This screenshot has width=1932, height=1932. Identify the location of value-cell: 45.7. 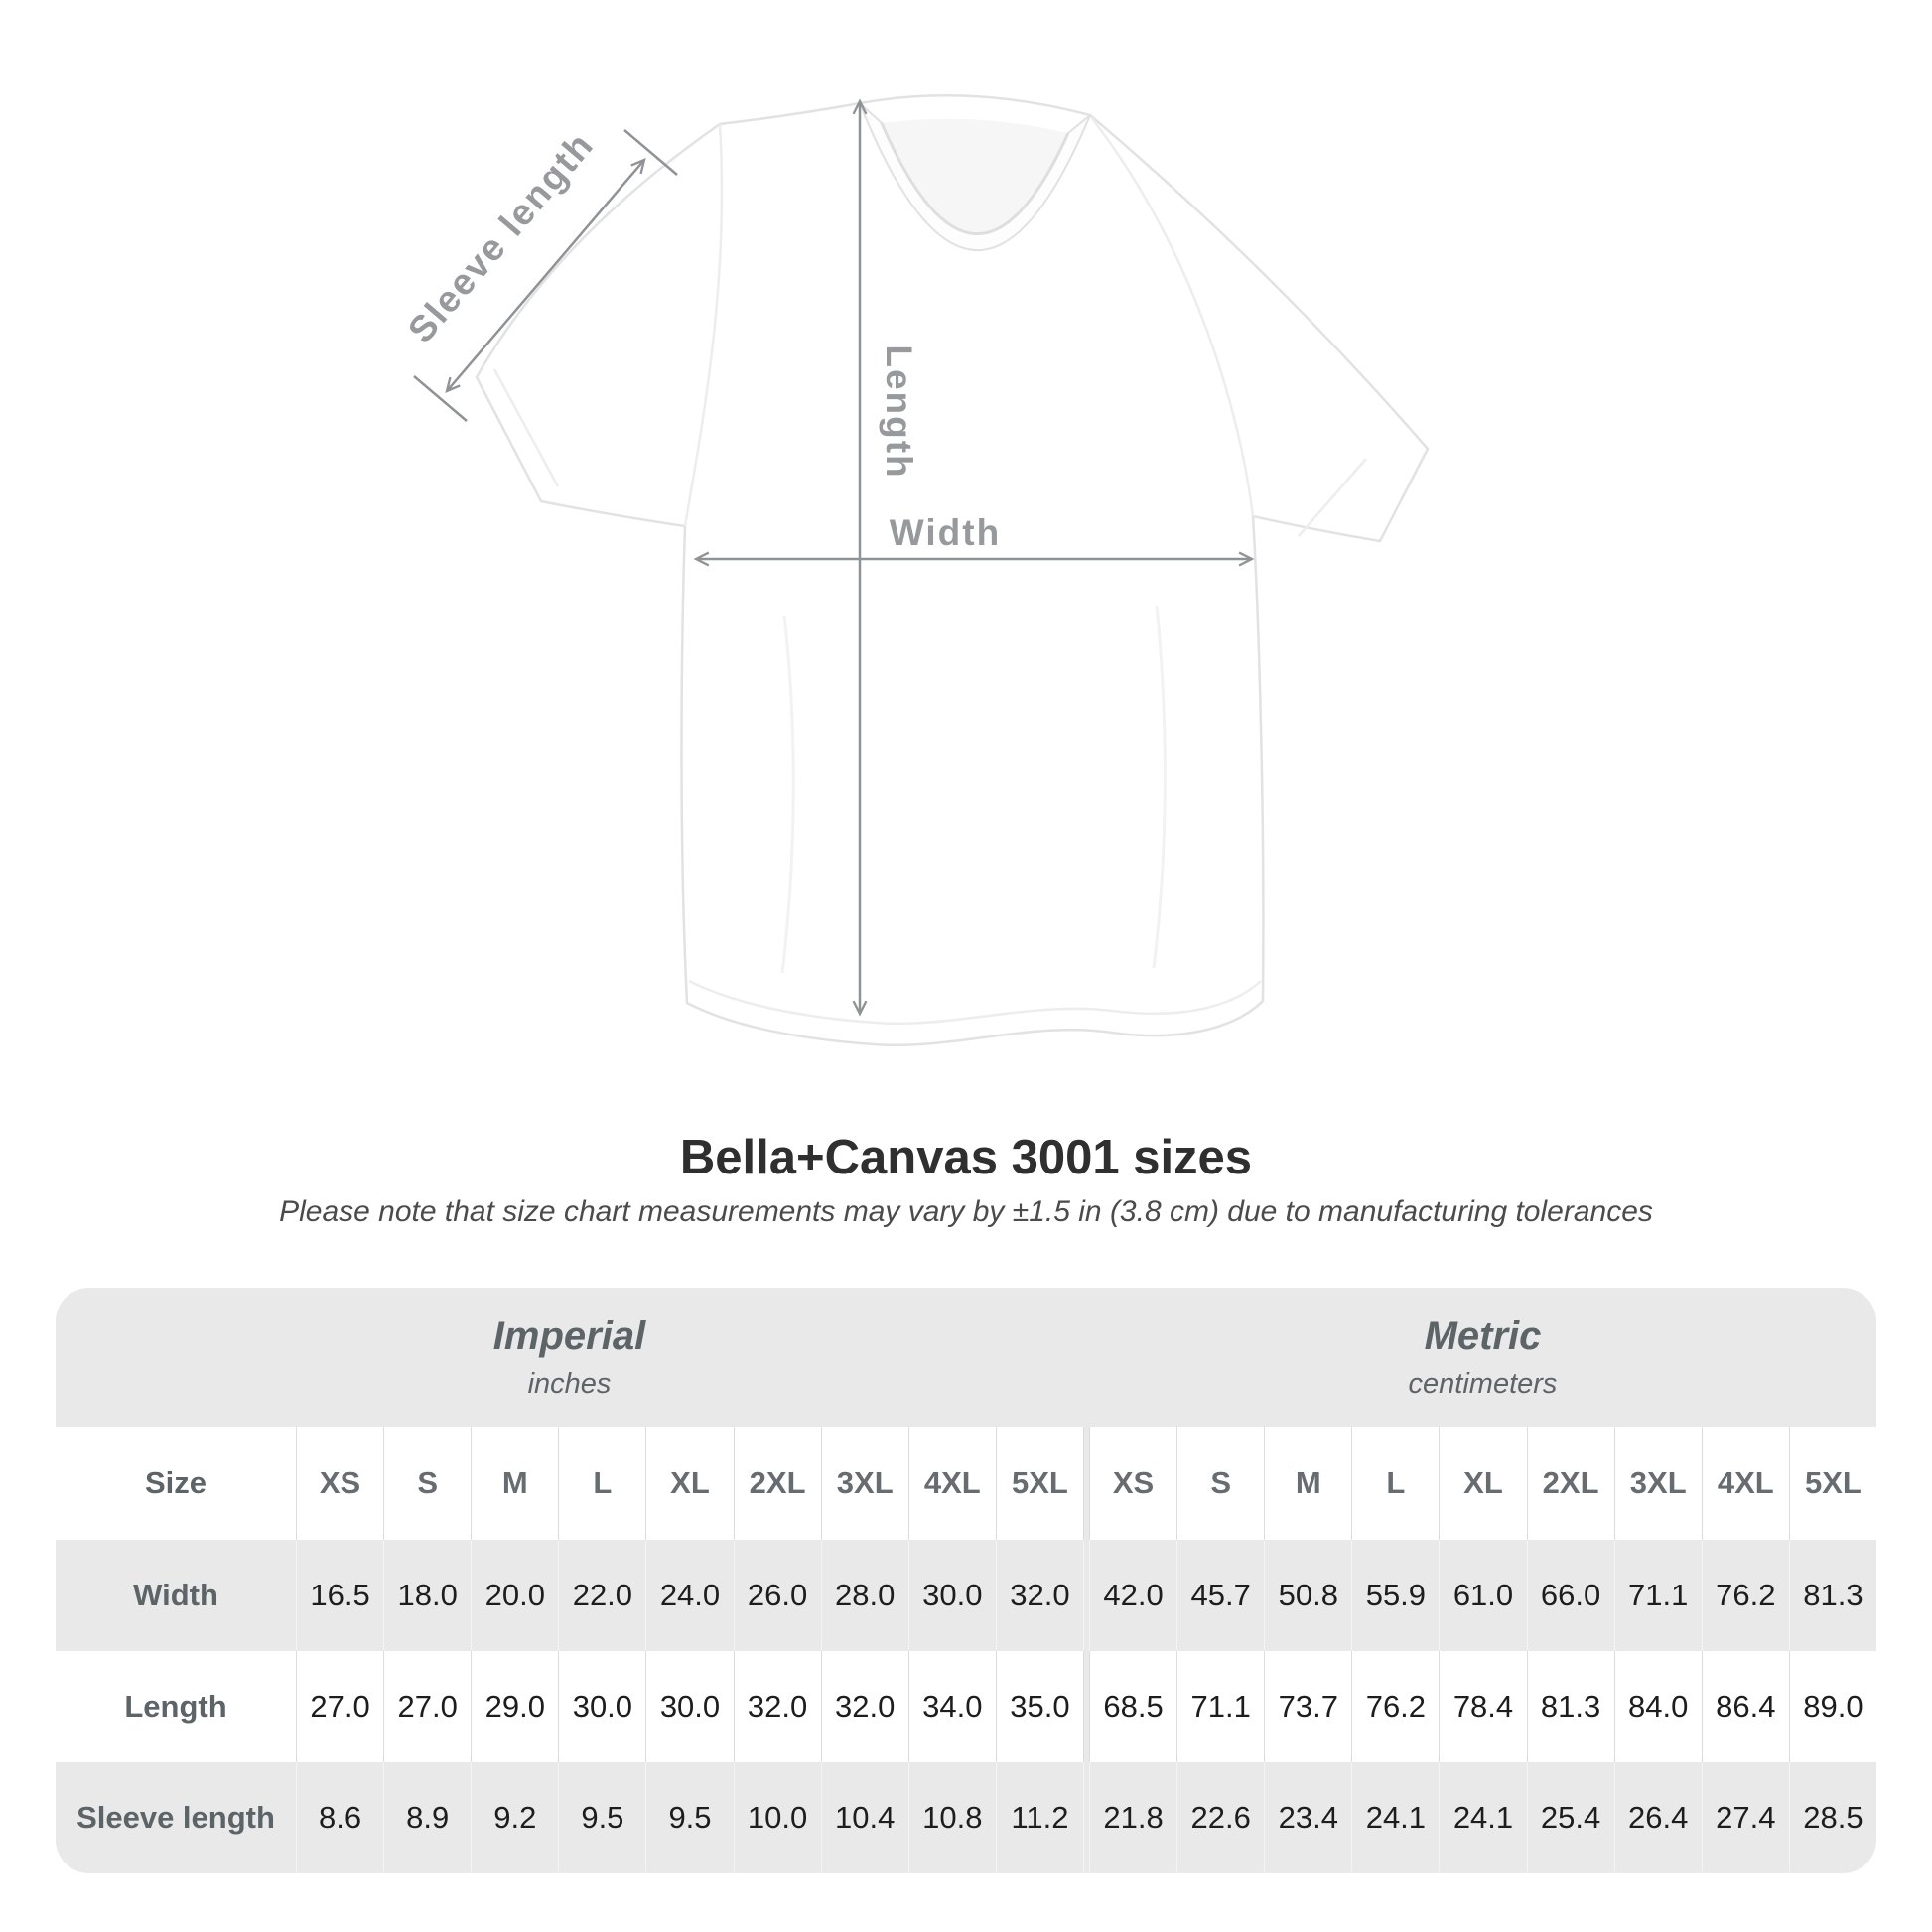
(1220, 1595).